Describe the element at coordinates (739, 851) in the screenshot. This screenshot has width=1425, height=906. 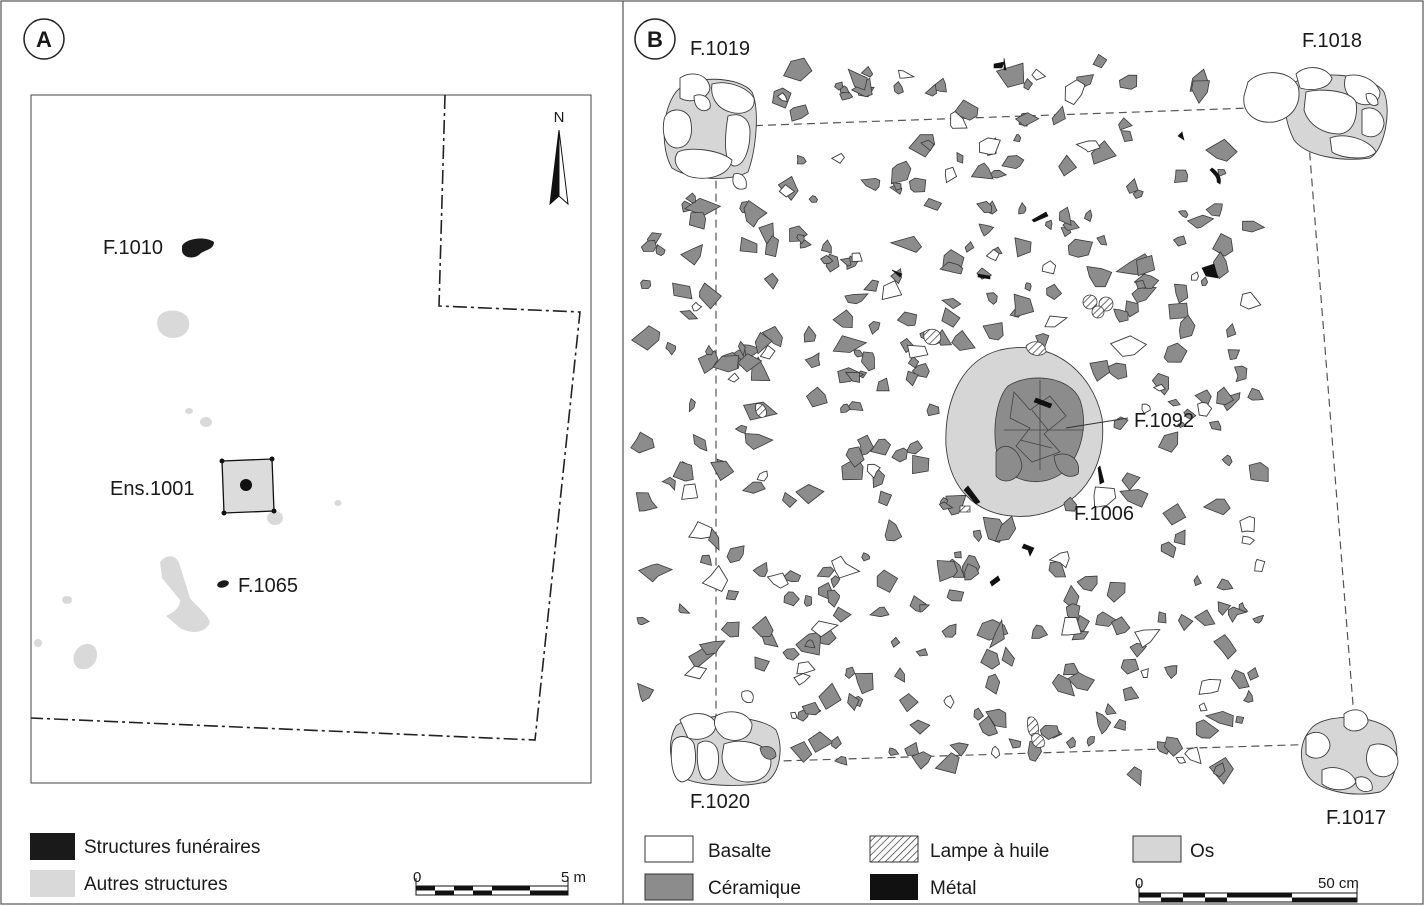
I see `legend-label-basalte: Basalte` at that location.